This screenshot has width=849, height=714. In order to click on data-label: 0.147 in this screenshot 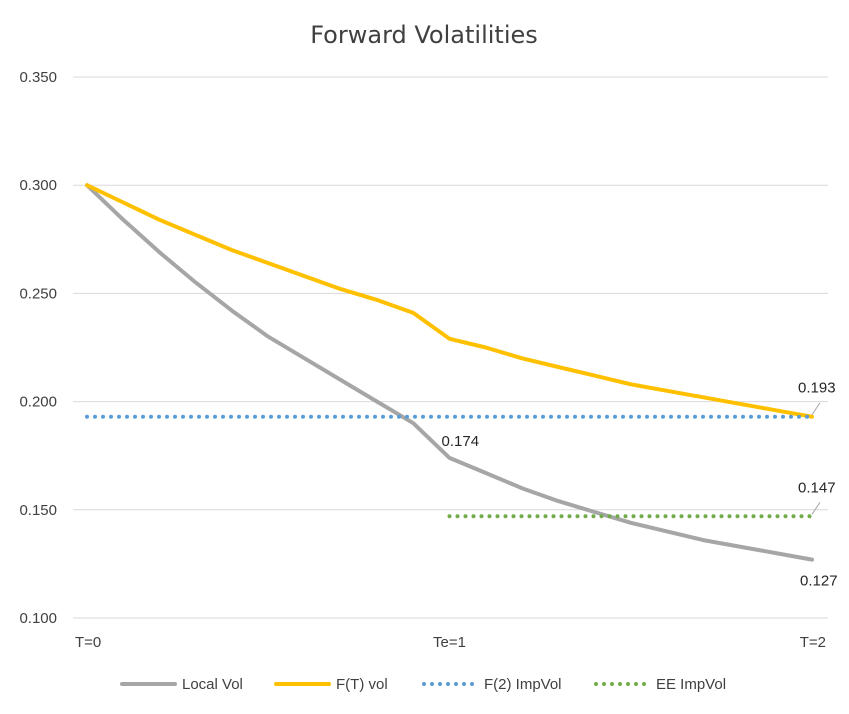, I will do `click(817, 487)`.